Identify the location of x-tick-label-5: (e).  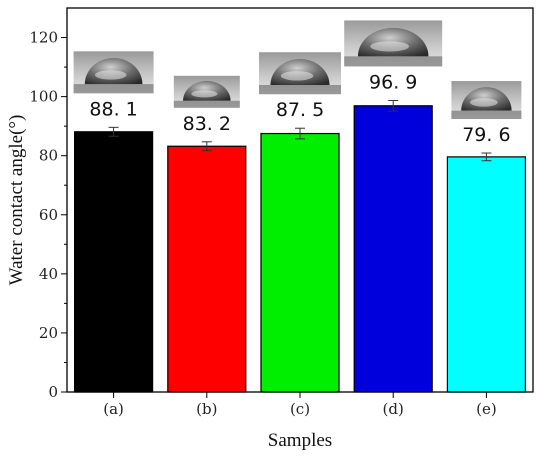
(486, 409).